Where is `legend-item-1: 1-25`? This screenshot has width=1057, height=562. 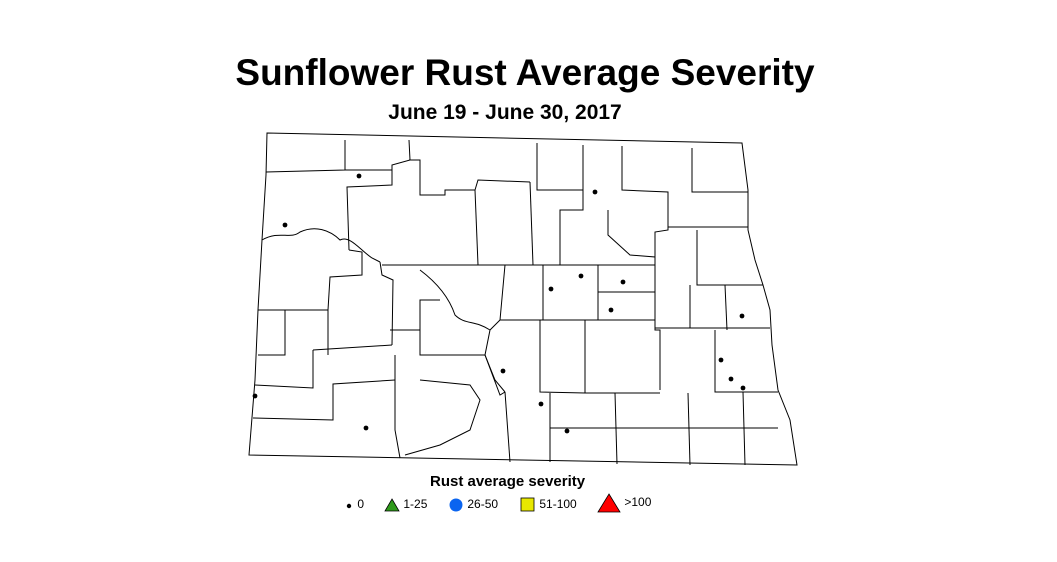
legend-item-1: 1-25 is located at coordinates (405, 504).